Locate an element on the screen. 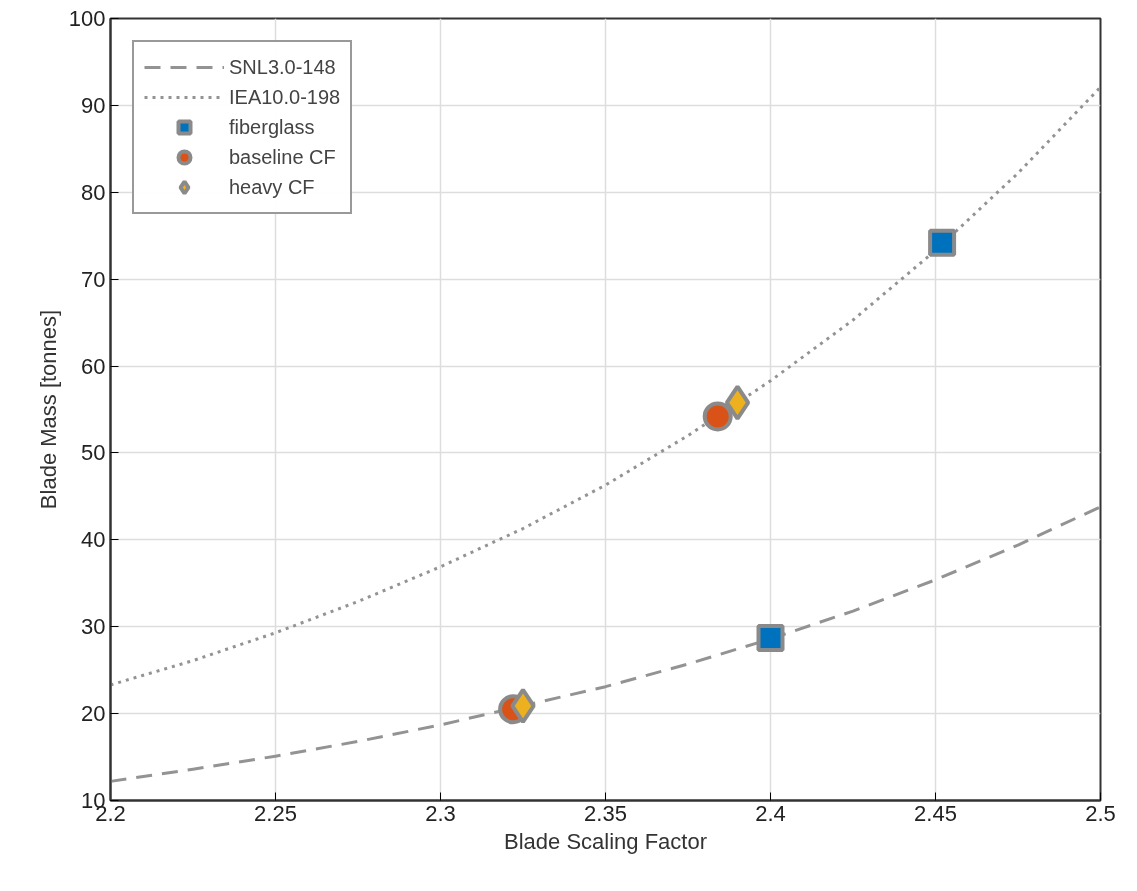 This screenshot has width=1137, height=891. legend-label: fiberglass is located at coordinates (272, 127).